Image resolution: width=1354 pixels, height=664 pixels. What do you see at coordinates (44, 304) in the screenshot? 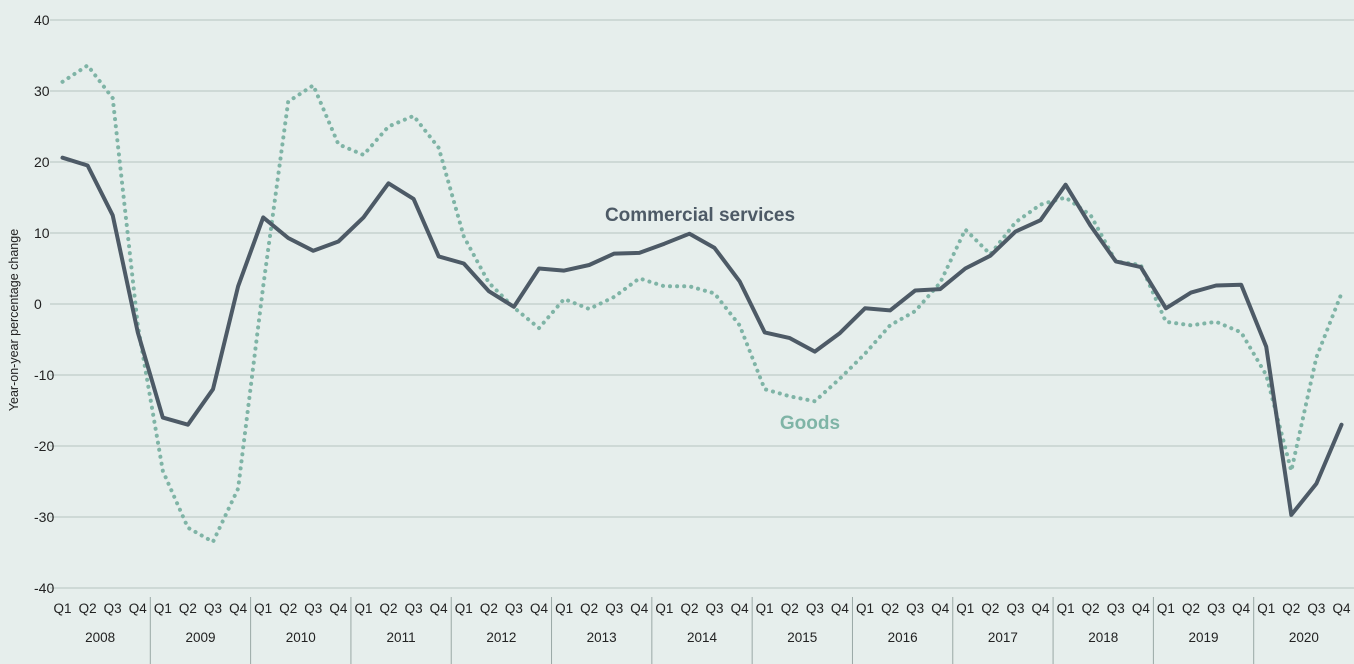
I see `y-axis-ticks: 40 30 20 10 0 -10 -20 -30 -40` at bounding box center [44, 304].